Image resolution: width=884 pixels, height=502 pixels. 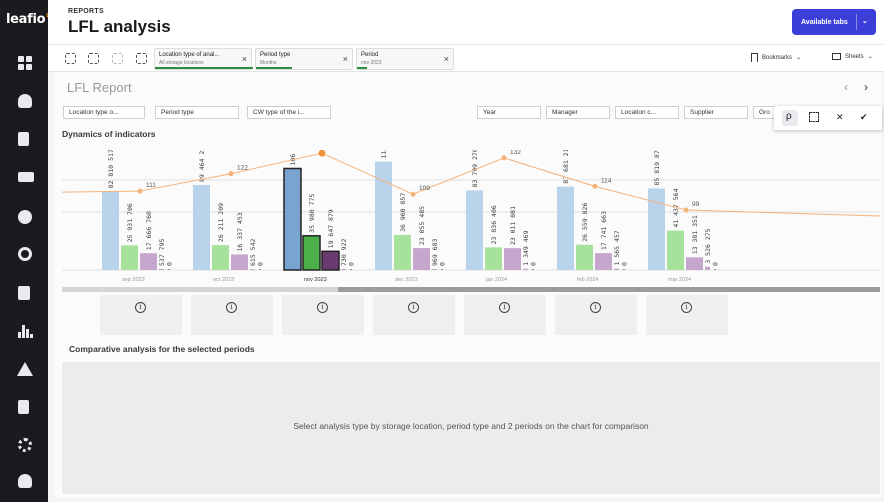 What do you see at coordinates (232, 315) in the screenshot?
I see `period-summary-cell` at bounding box center [232, 315].